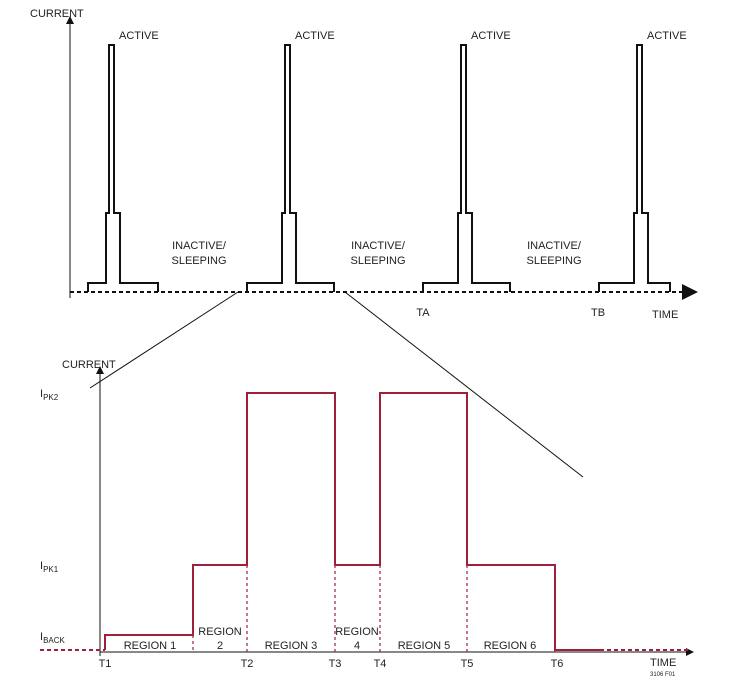 The height and width of the screenshot is (683, 729). I want to click on level-label: IPK2, so click(49, 395).